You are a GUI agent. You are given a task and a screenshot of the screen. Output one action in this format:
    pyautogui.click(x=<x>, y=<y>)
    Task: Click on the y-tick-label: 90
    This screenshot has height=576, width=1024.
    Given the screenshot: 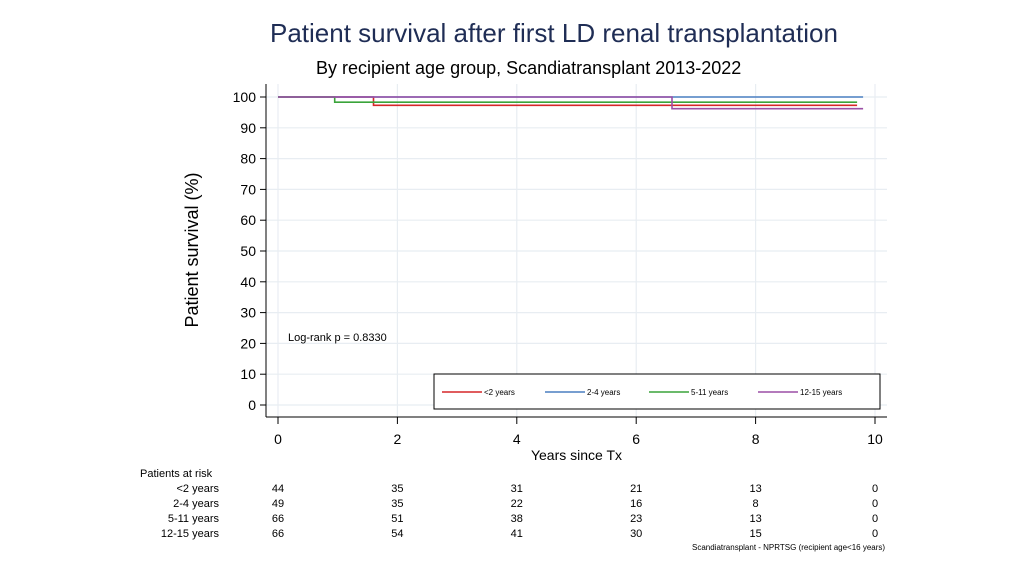 What is the action you would take?
    pyautogui.click(x=248, y=128)
    